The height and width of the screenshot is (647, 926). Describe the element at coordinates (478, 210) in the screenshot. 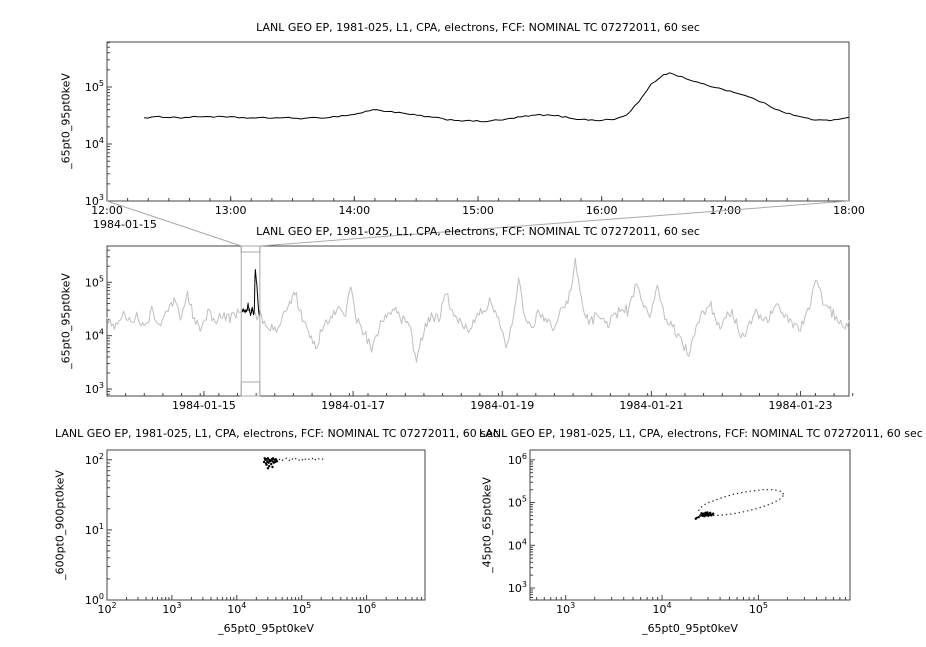

I see `x-tick-label: 15:00` at that location.